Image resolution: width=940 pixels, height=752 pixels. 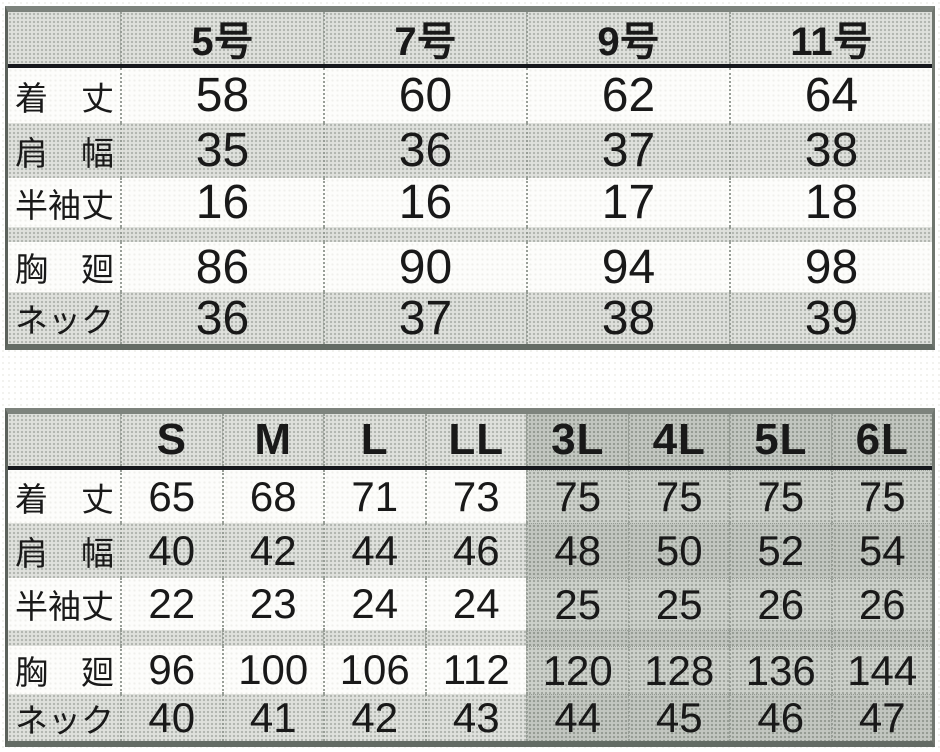 What do you see at coordinates (64, 38) in the screenshot?
I see `t1-corner-cell` at bounding box center [64, 38].